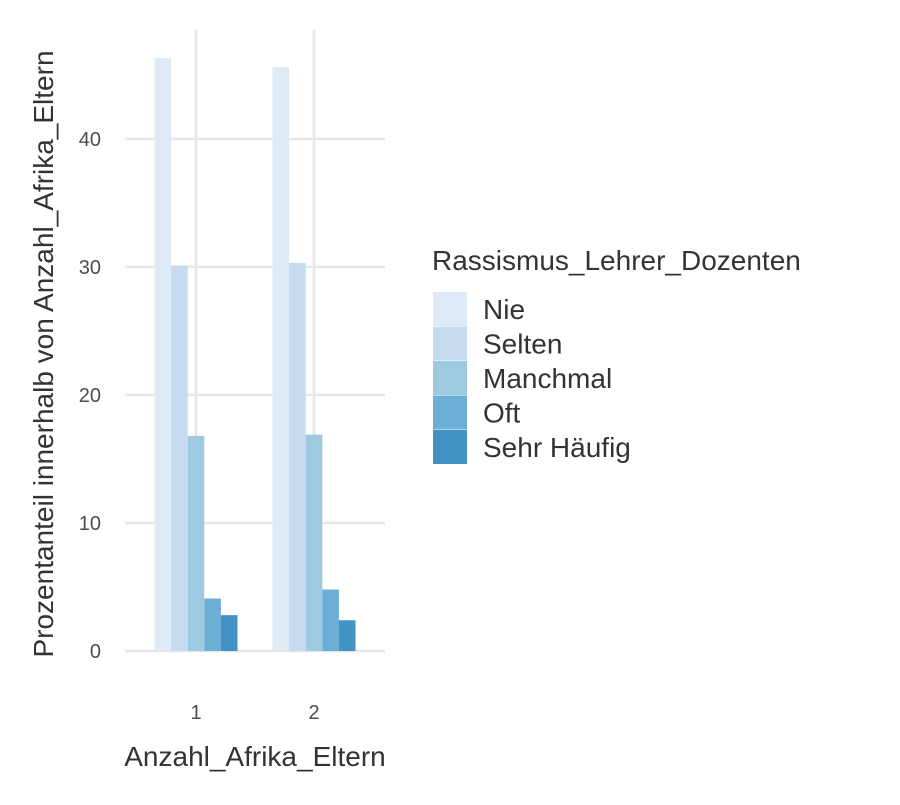  Describe the element at coordinates (504, 309) in the screenshot. I see `legend-label: Nie` at that location.